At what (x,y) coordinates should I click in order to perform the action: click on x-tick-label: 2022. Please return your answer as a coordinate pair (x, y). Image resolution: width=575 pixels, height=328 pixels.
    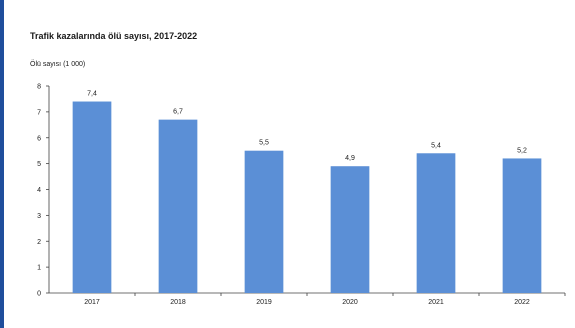
    Looking at the image, I should click on (522, 302).